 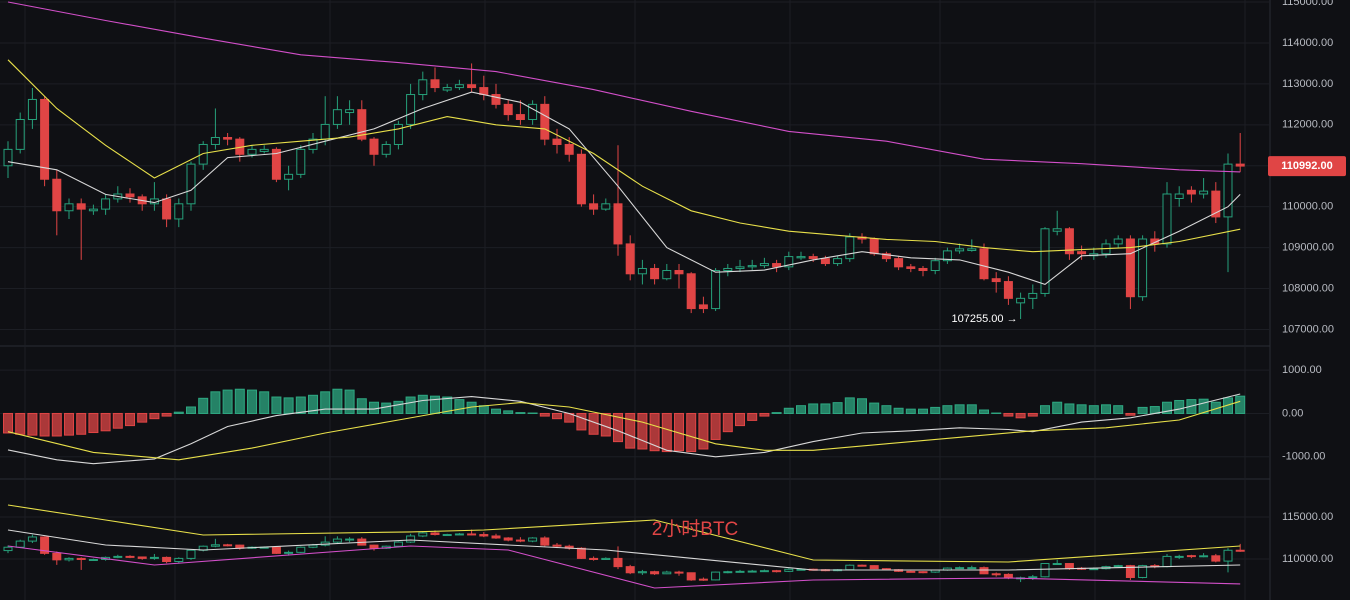 What do you see at coordinates (695, 529) in the screenshot?
I see `watermark: 2小时BTC` at bounding box center [695, 529].